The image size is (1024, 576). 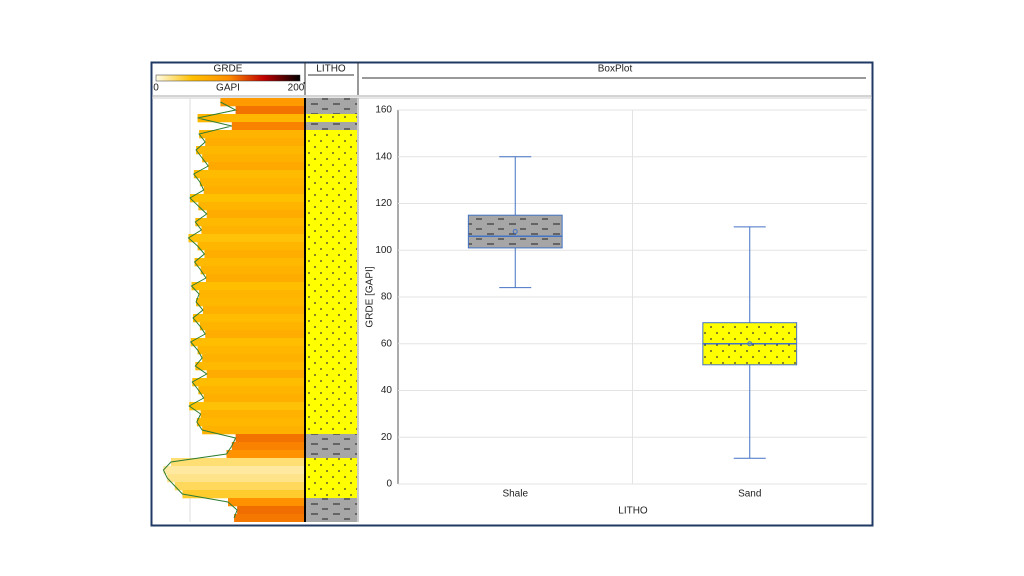 What do you see at coordinates (383, 203) in the screenshot?
I see `y-tick-label: 120` at bounding box center [383, 203].